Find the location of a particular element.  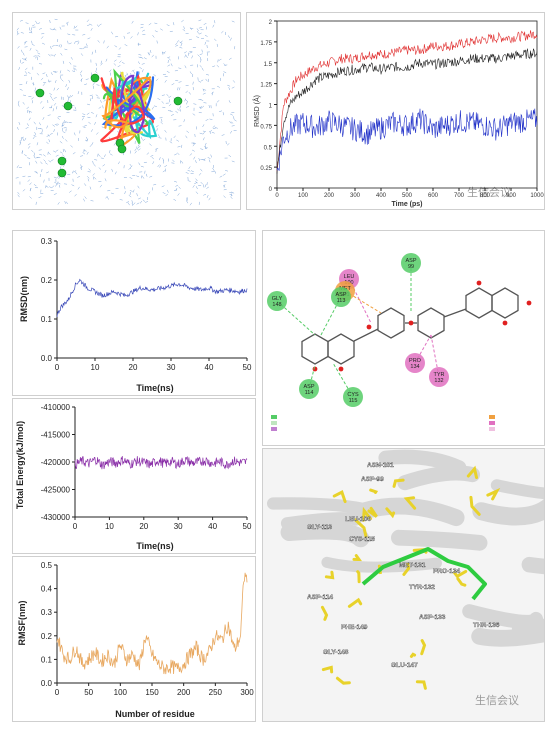

rmsd-ps-ytick-label: 0 is located at coordinates (271, 190).